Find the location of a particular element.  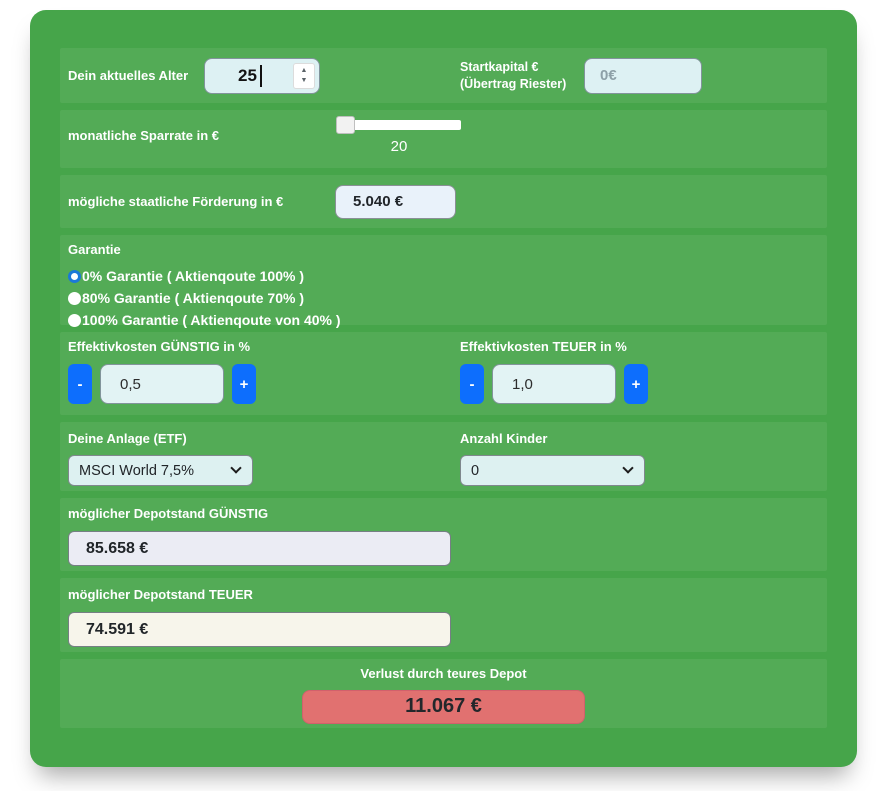

kinder-label: Anzahl Kinder is located at coordinates (504, 438).